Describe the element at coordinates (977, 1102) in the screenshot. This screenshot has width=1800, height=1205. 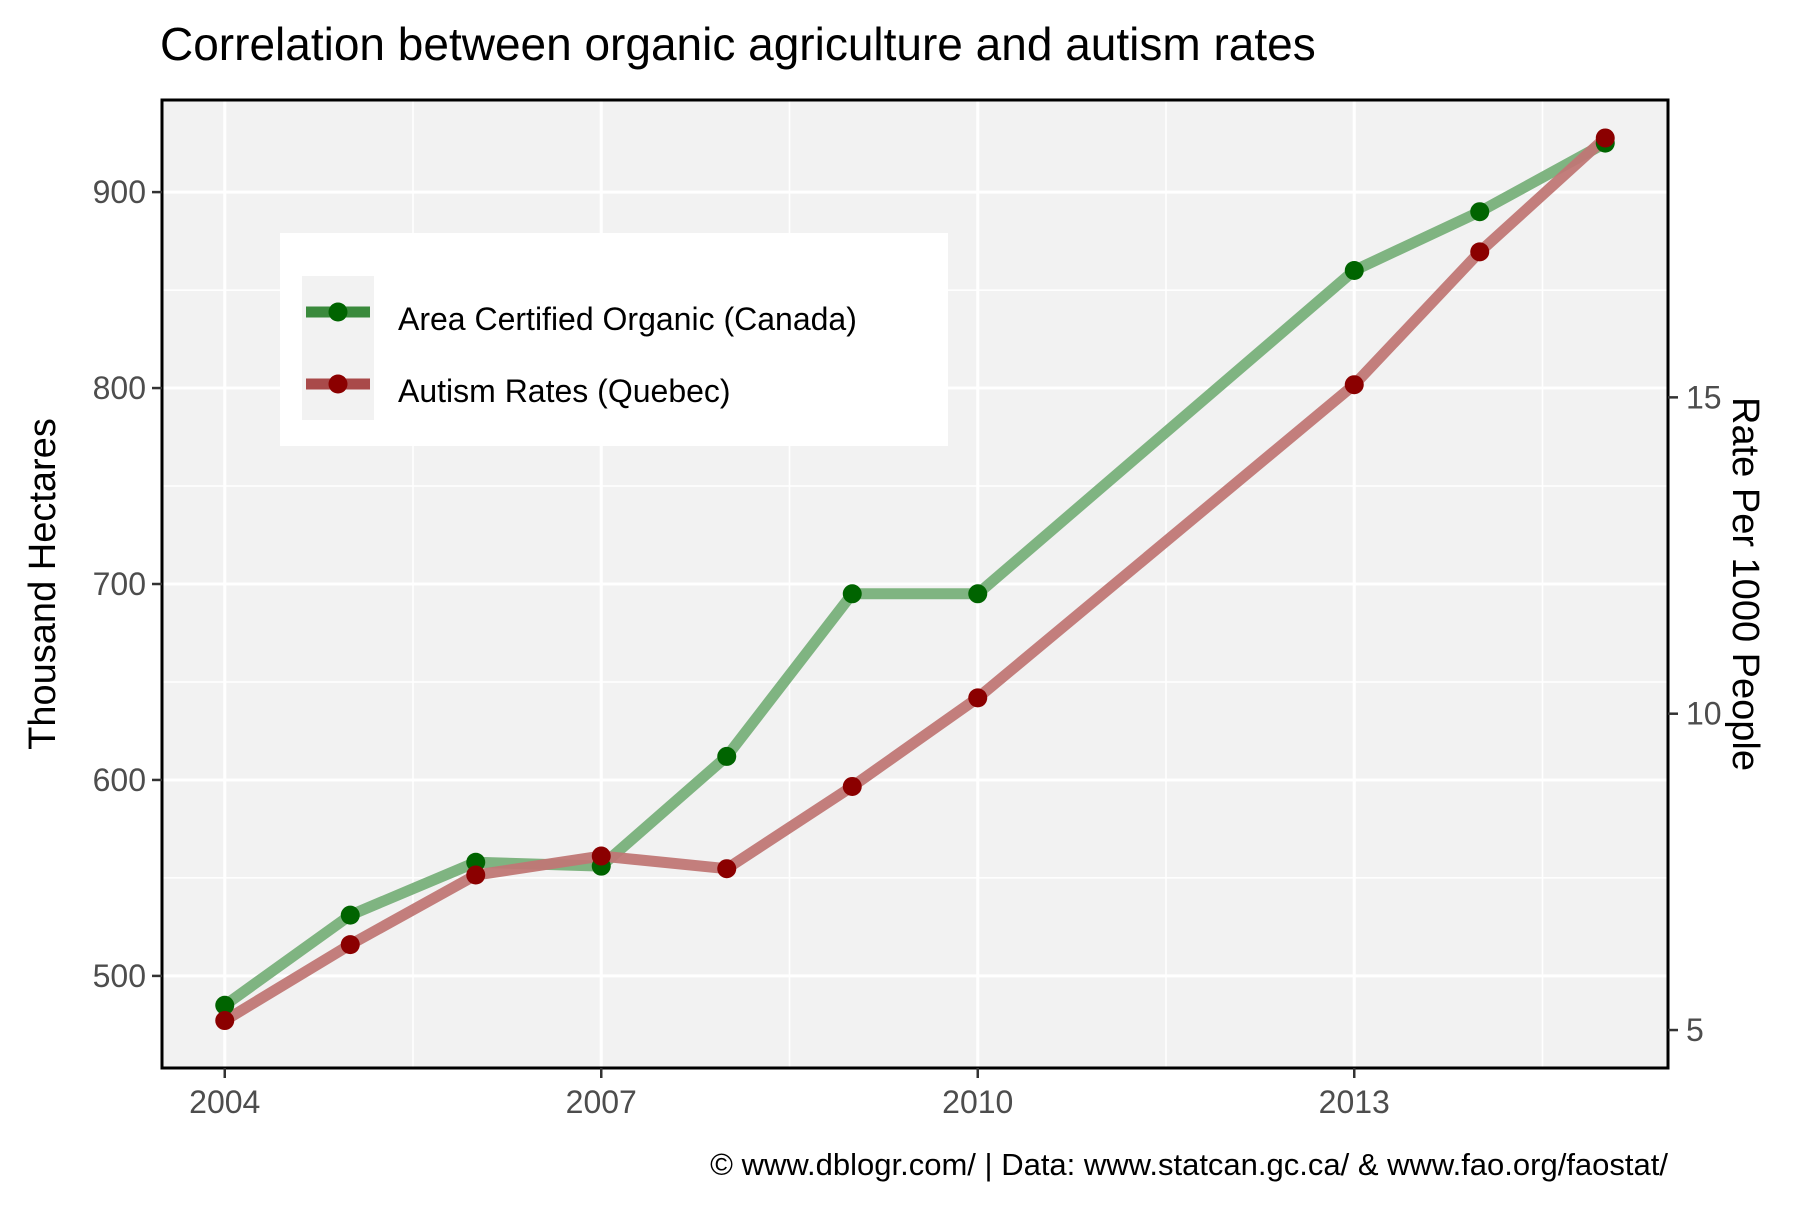
I see `x-tick-label: 2010` at that location.